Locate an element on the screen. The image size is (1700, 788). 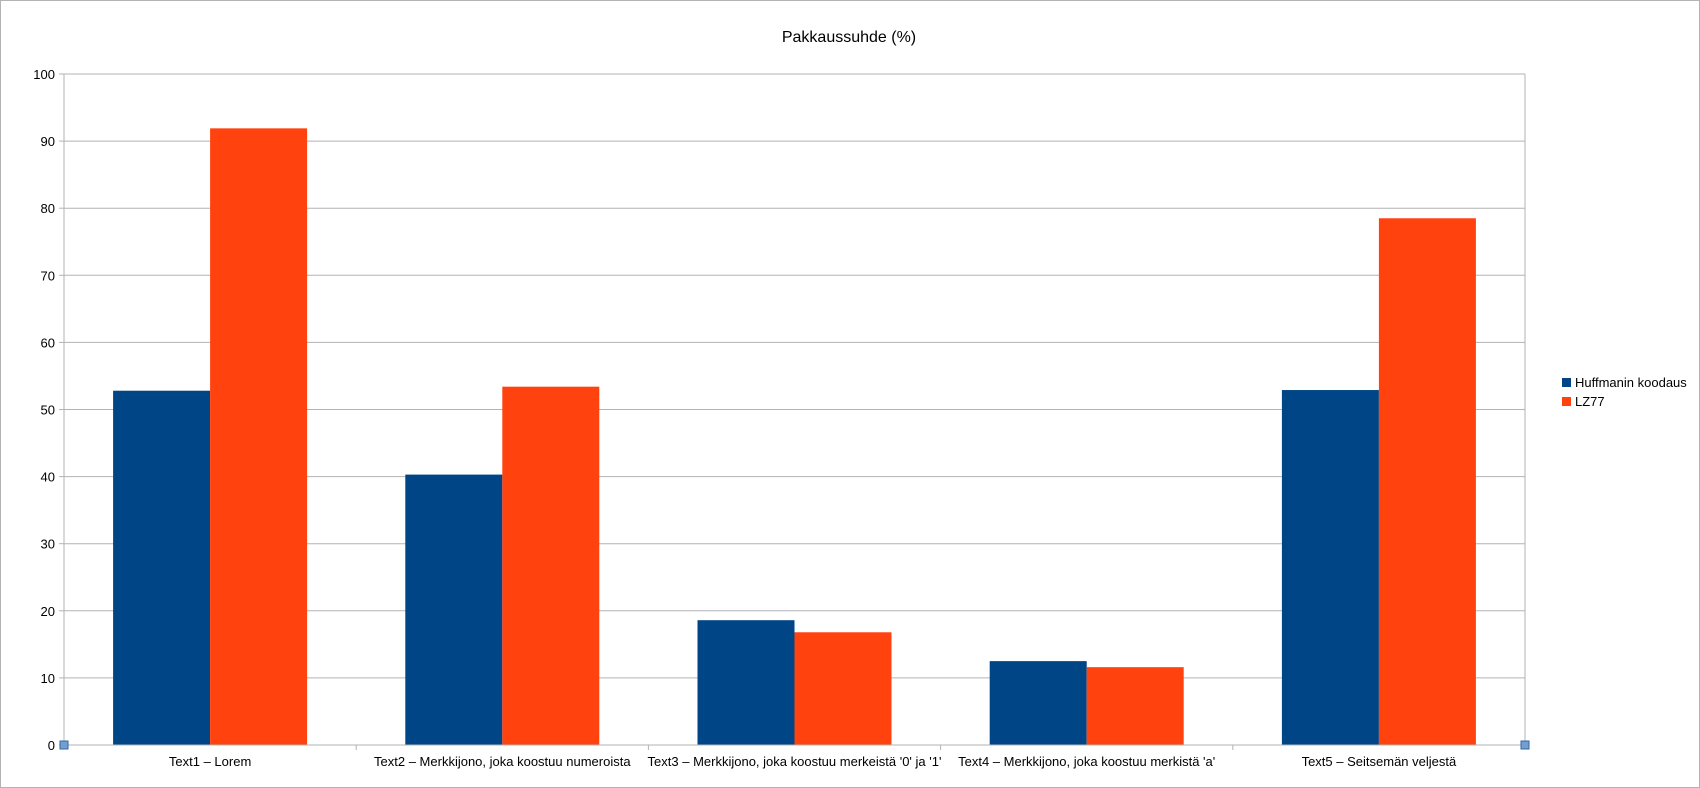
legend-label: LZ77 is located at coordinates (1590, 401).